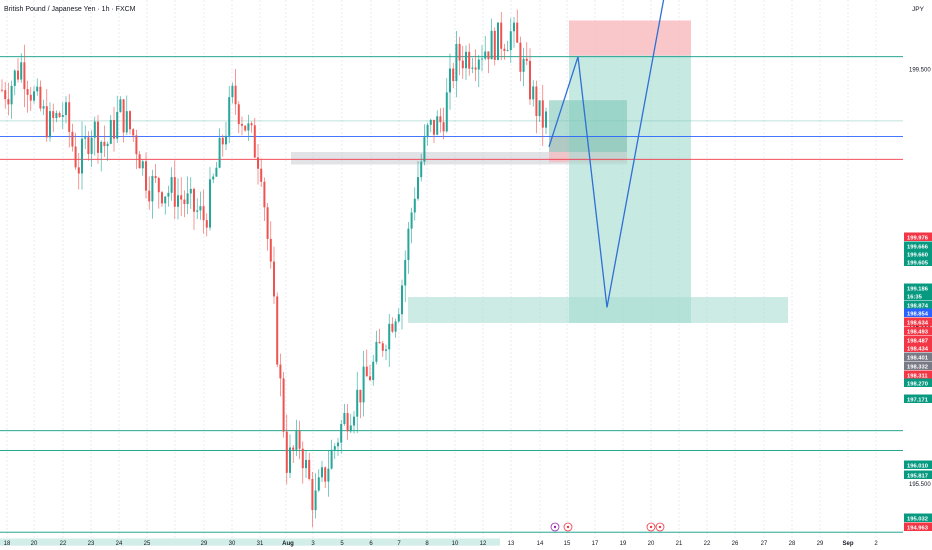  Describe the element at coordinates (260, 544) in the screenshot. I see `time-tick-label: 31` at that location.